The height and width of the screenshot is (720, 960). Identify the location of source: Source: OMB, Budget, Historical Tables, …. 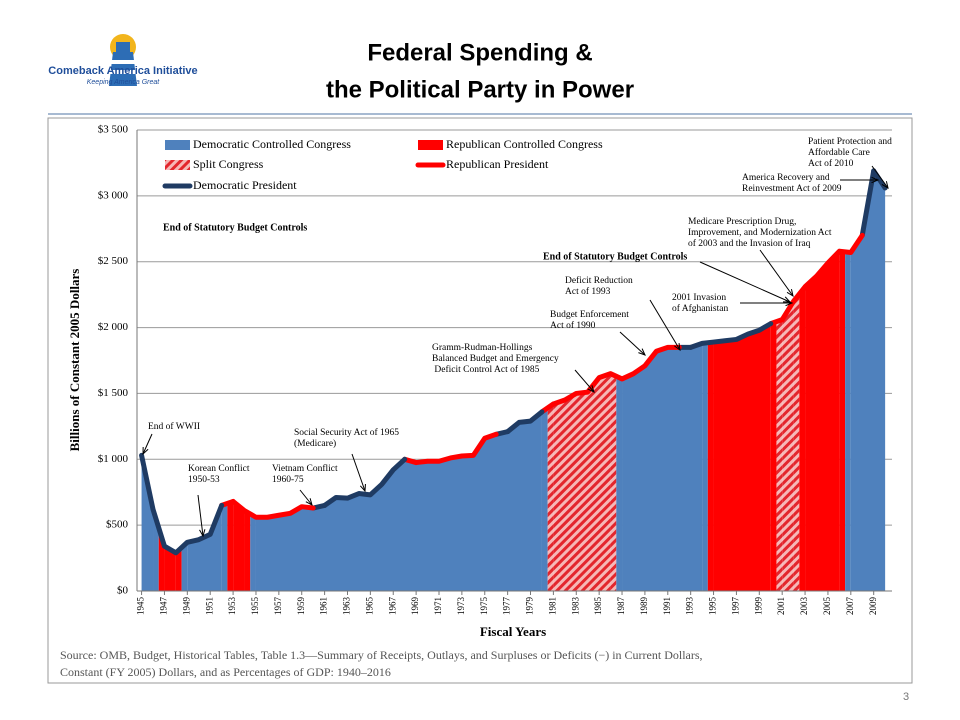
(381, 655).